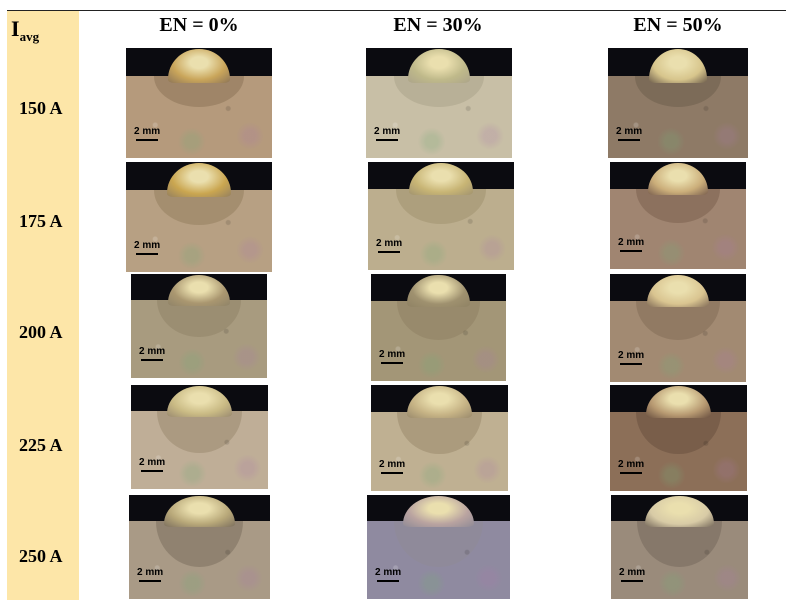 Image resolution: width=788 pixels, height=601 pixels. Describe the element at coordinates (441, 216) in the screenshot. I see `micrograph-en-30-175a: 2 mm` at that location.